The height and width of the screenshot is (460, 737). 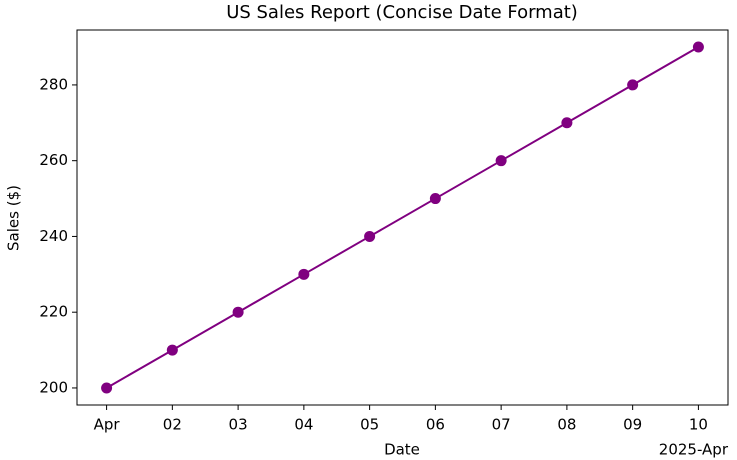 I want to click on chart-title: US Sales Report (Concise Date Format), so click(x=402, y=12).